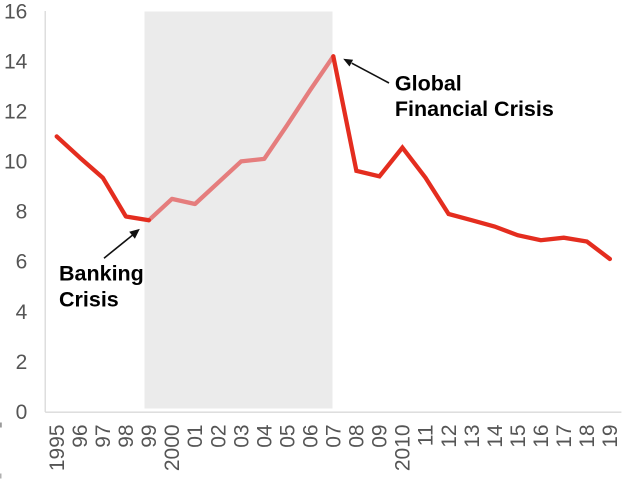  What do you see at coordinates (474, 109) in the screenshot?
I see `svg-text: Financial Crisis` at bounding box center [474, 109].